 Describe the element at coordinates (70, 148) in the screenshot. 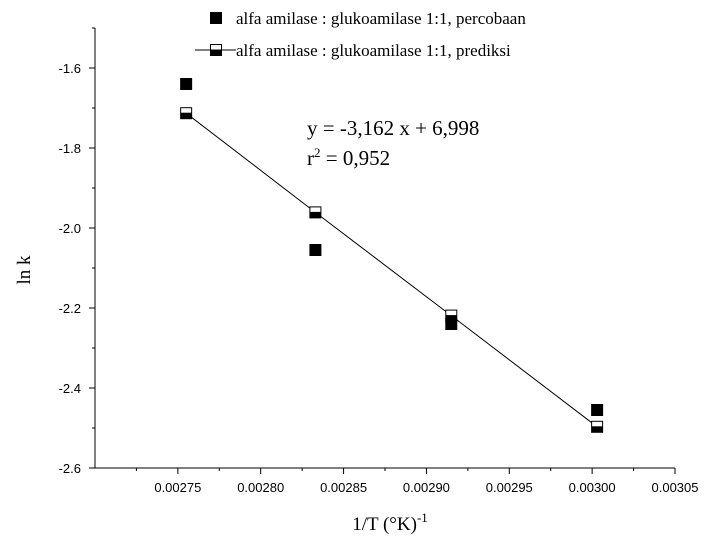

I see `y-tick-label: -1.8` at that location.